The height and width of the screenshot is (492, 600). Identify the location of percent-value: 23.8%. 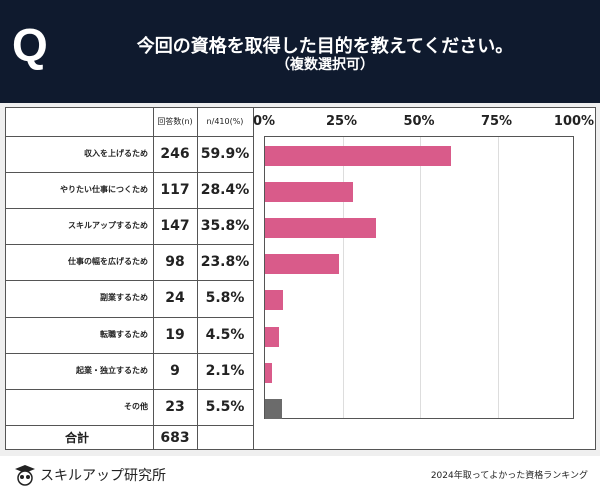
(225, 262).